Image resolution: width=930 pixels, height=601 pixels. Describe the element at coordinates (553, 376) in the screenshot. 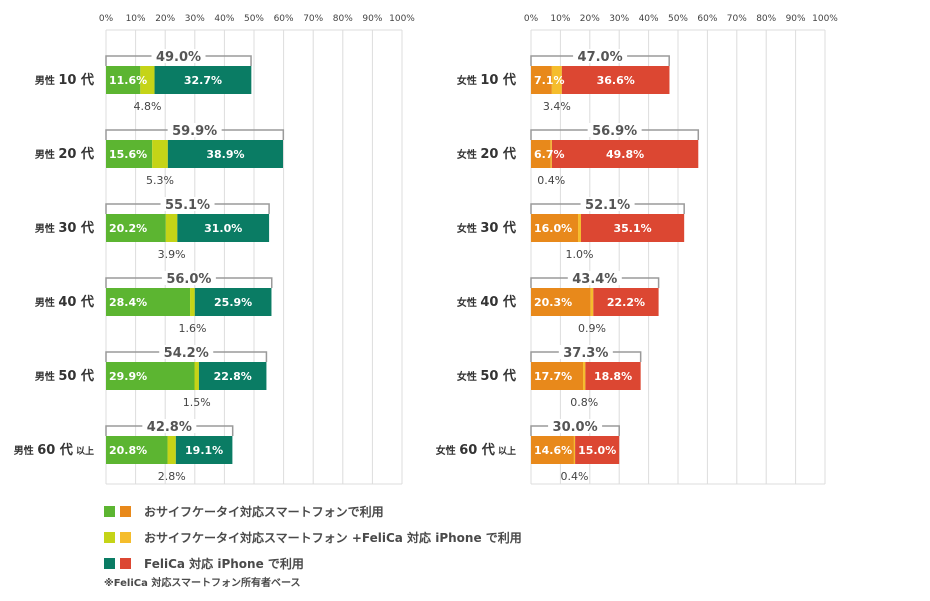

I see `data-label-segment-1: 17.7%` at that location.